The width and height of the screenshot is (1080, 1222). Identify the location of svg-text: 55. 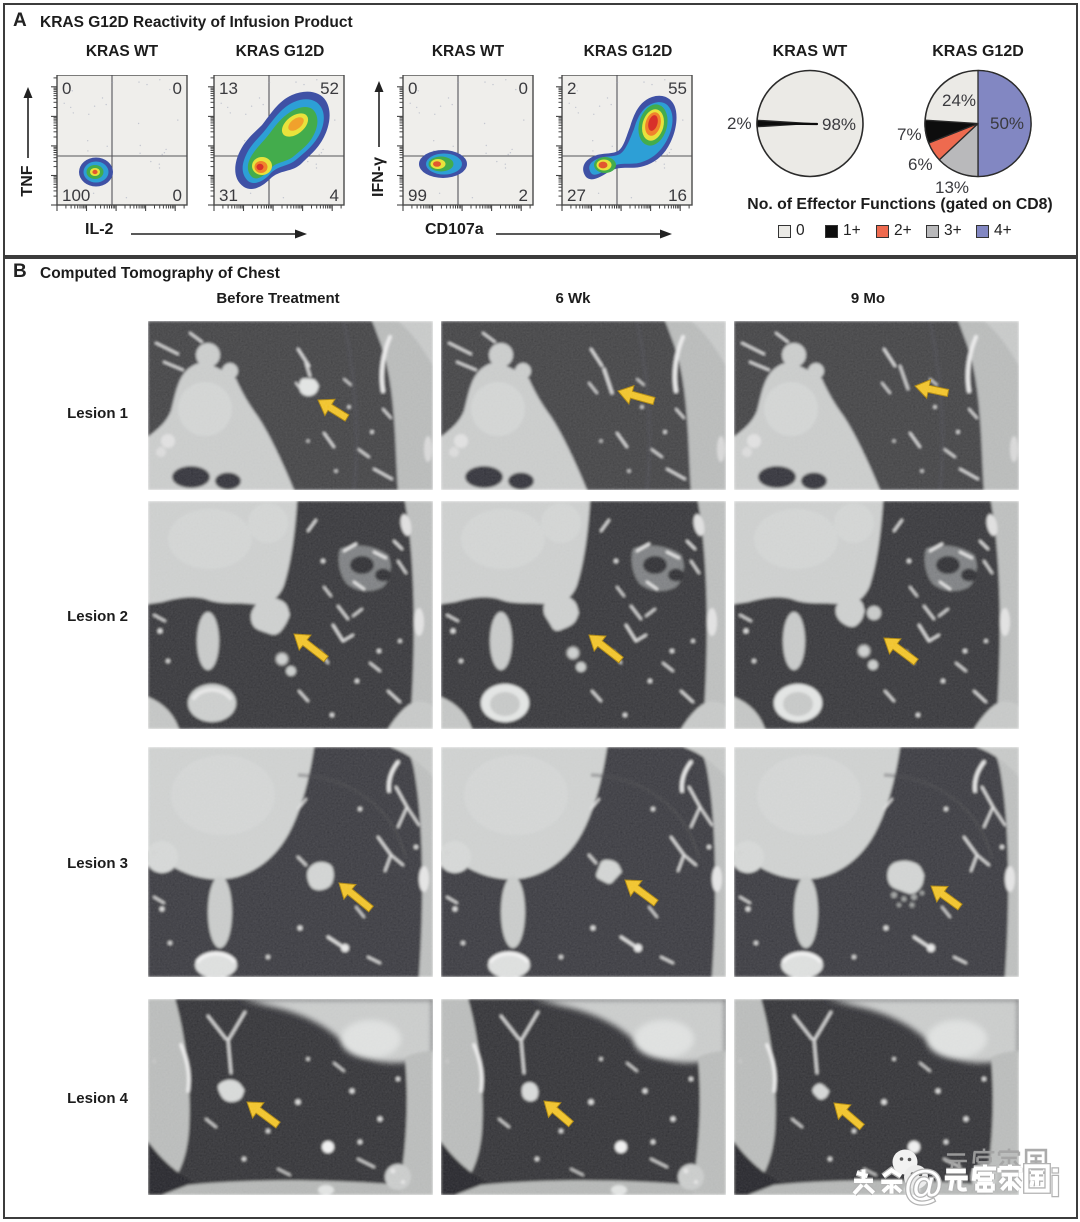
(677, 88).